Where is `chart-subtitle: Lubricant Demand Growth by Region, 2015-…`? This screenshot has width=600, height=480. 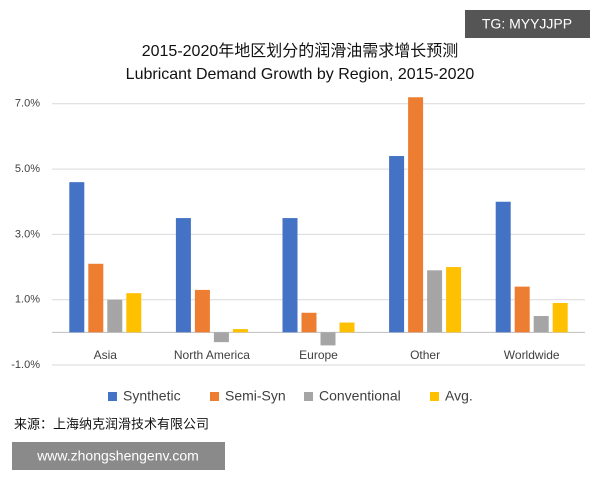
chart-subtitle: Lubricant Demand Growth by Region, 2015-… is located at coordinates (300, 74).